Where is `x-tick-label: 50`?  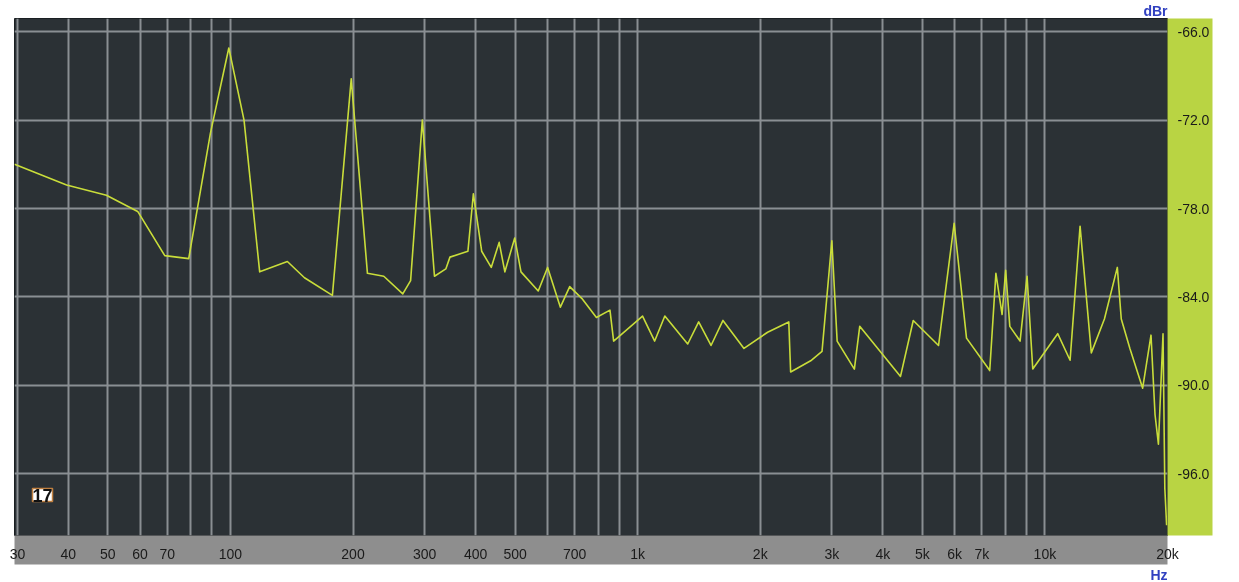
x-tick-label: 50 is located at coordinates (108, 553).